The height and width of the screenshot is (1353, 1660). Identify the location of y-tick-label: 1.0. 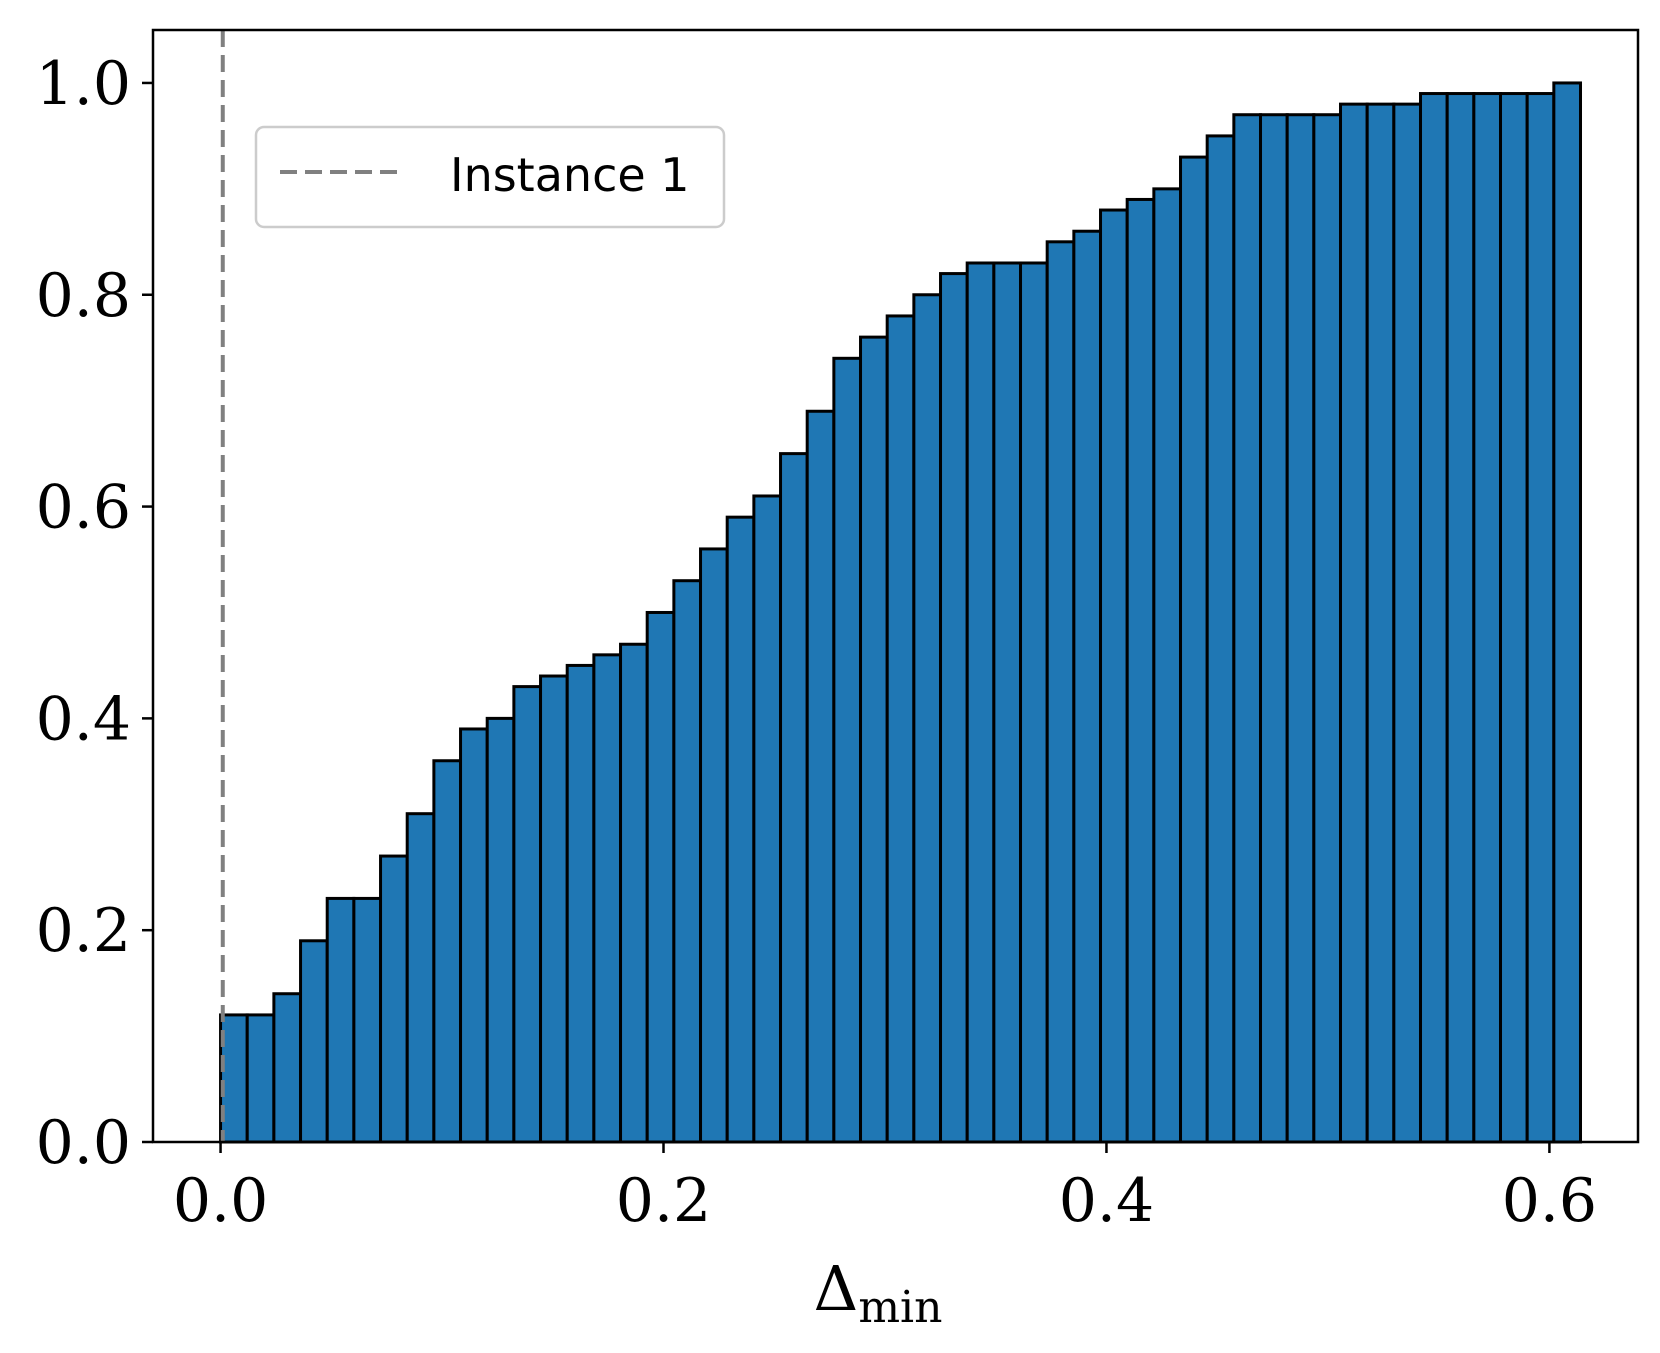
(83, 84).